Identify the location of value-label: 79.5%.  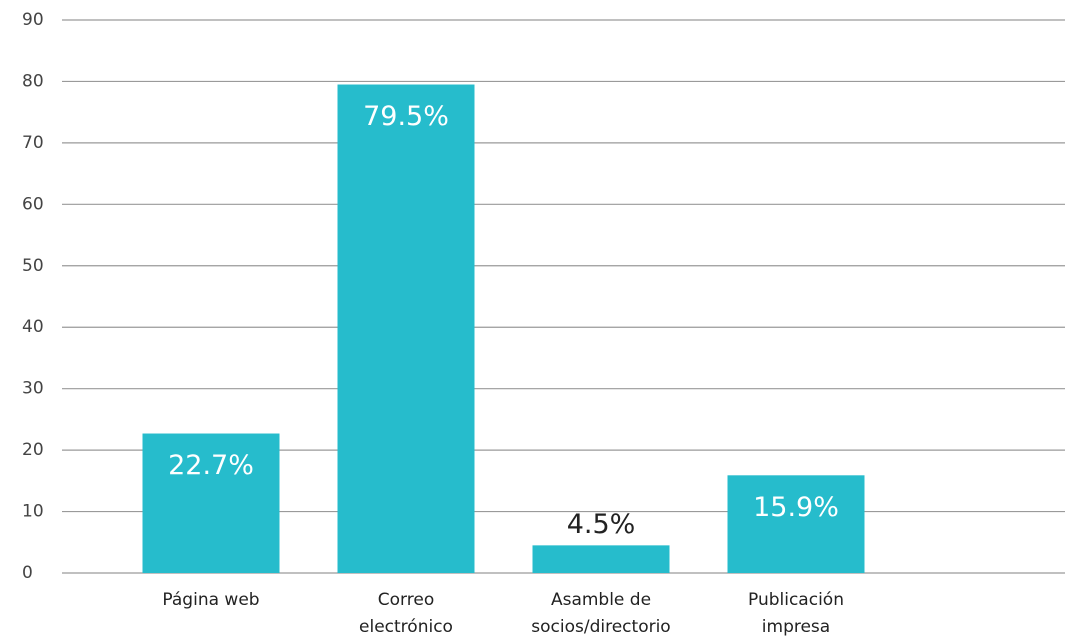
(406, 116).